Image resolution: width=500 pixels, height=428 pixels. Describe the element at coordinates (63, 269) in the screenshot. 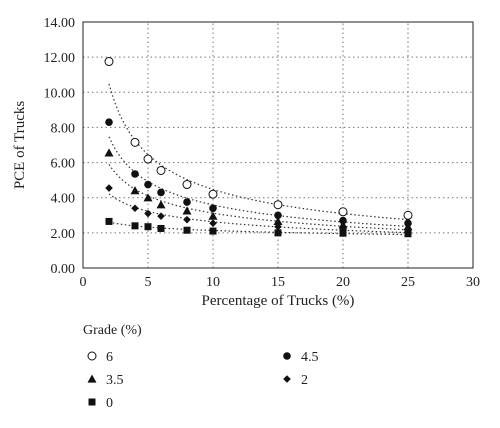

I see `y-tick-label: 0.00` at that location.